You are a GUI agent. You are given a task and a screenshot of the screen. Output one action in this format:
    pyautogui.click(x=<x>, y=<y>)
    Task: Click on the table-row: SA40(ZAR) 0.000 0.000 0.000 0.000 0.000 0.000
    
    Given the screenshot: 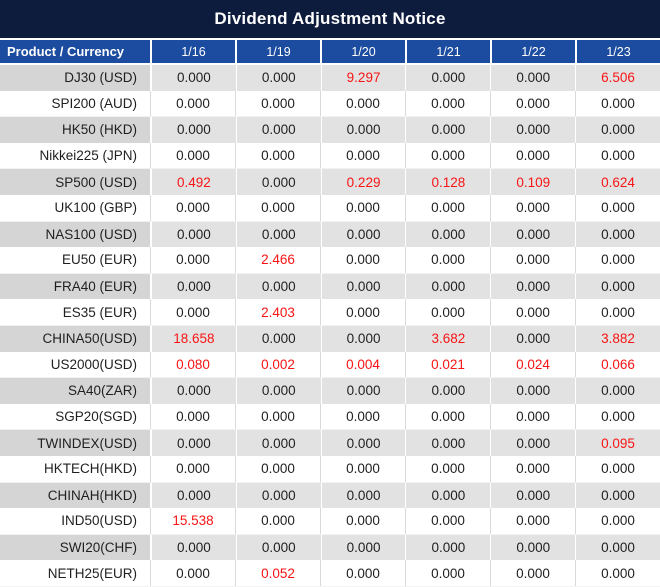 What is the action you would take?
    pyautogui.click(x=330, y=391)
    